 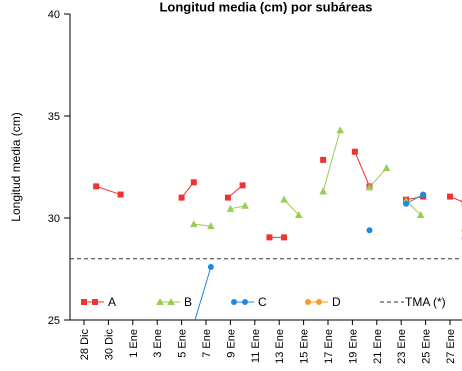 I want to click on x-tick-label: 13 Ene, so click(x=280, y=346).